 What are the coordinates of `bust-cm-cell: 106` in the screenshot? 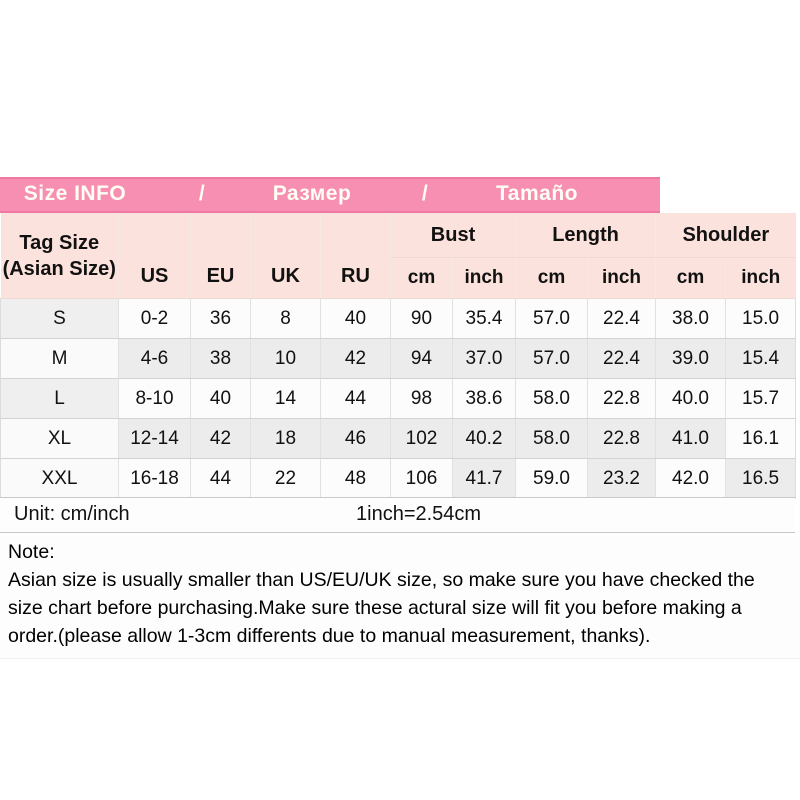 It's located at (421, 478).